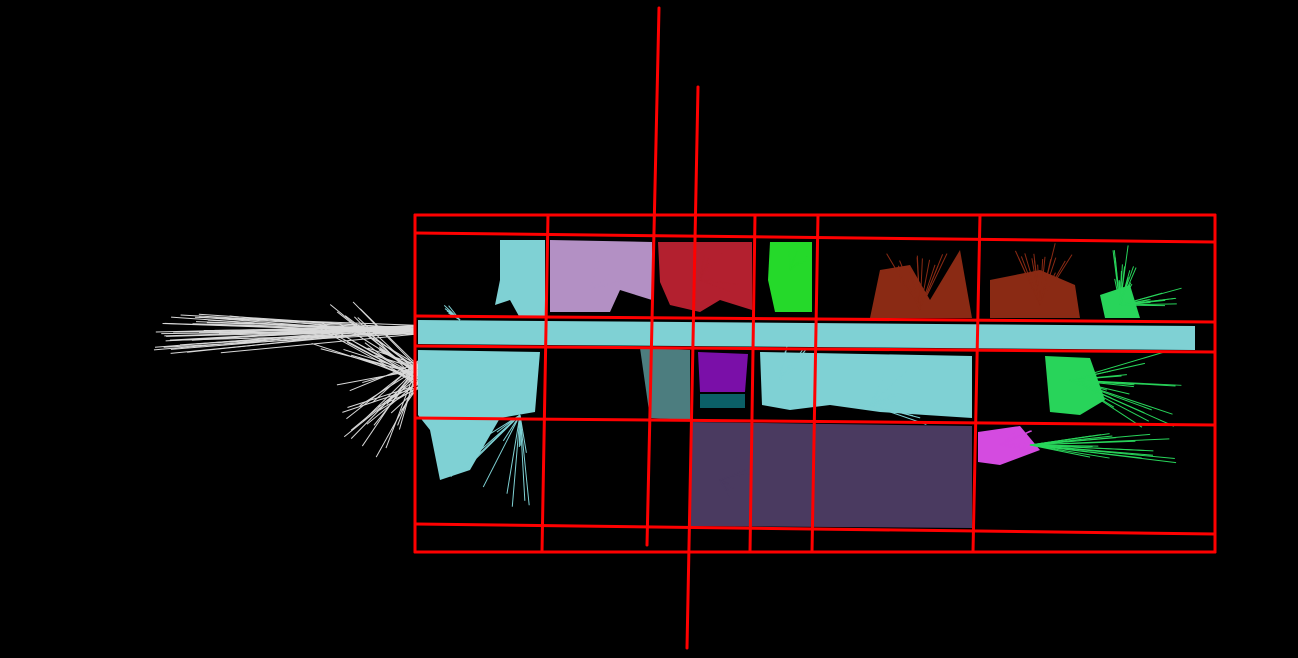 The image size is (1298, 658). Describe the element at coordinates (831, 475) in the screenshot. I see `room-h` at that location.